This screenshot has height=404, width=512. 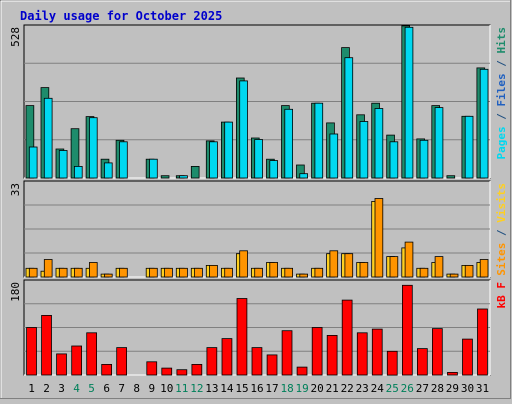 I want to click on x-tick-label: 10, so click(x=166, y=388).